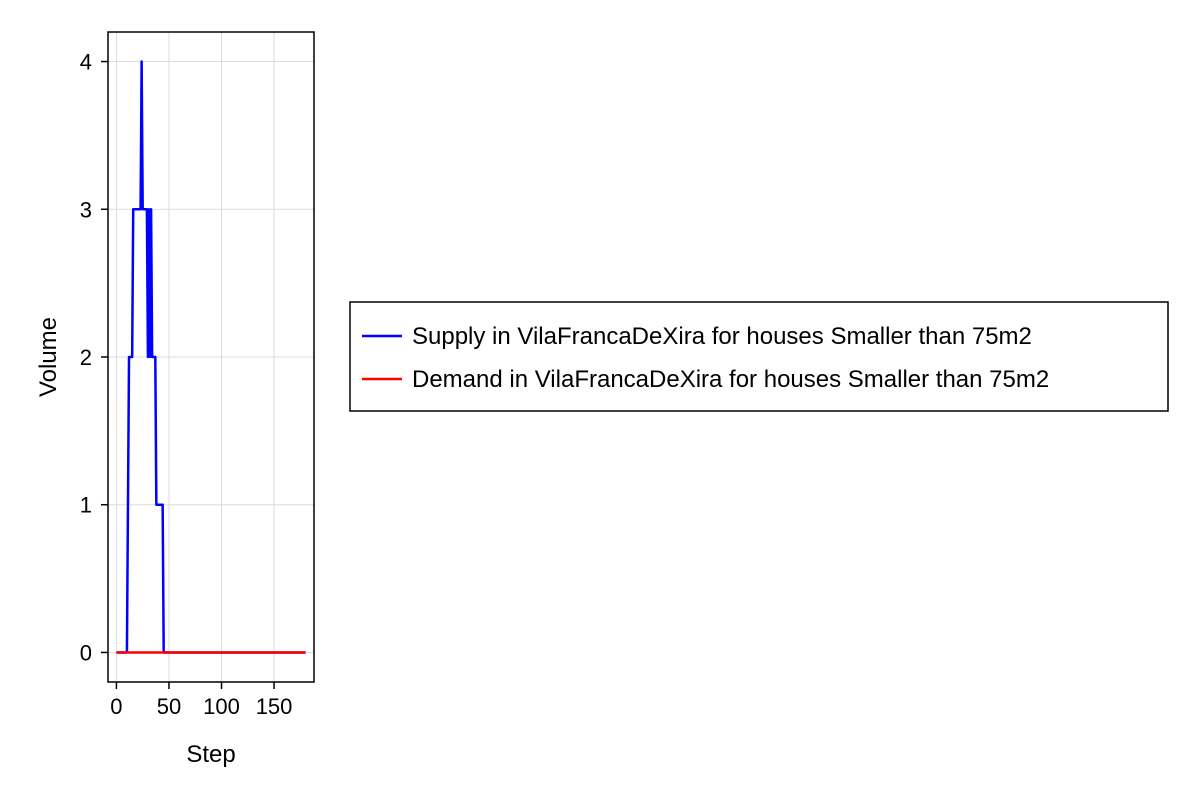 The height and width of the screenshot is (800, 1200). Describe the element at coordinates (169, 706) in the screenshot. I see `x-tick-label: 50` at that location.